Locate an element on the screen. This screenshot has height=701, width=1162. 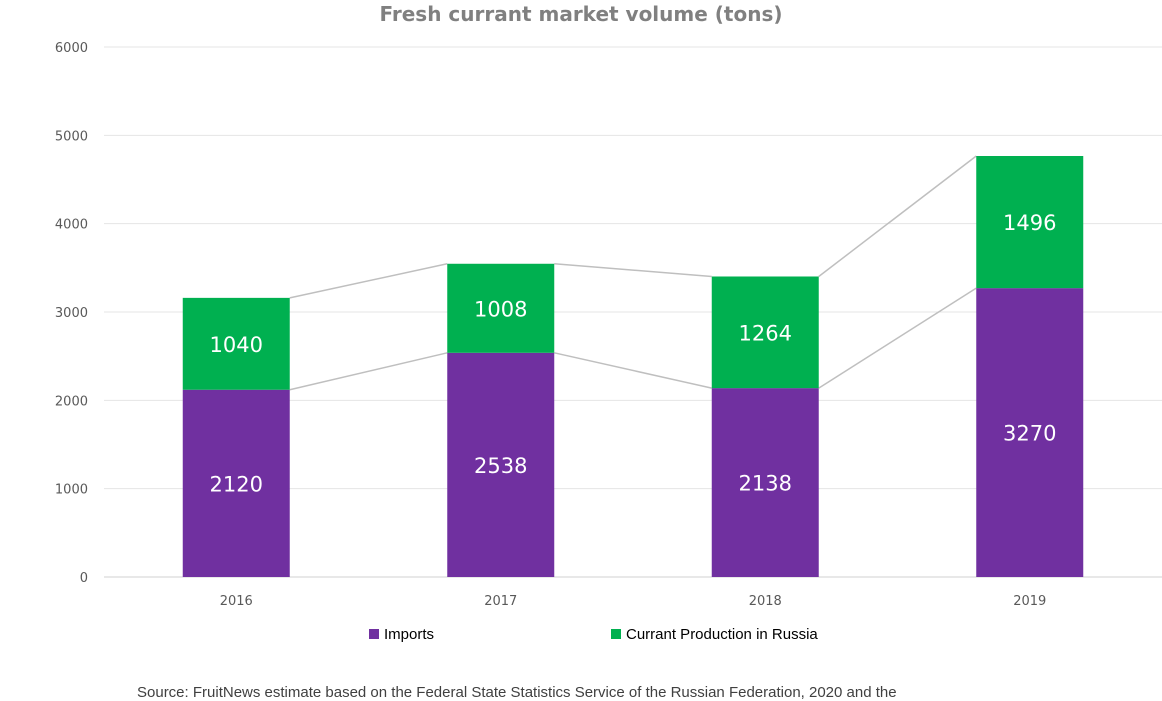
data-label: 1040 is located at coordinates (236, 345).